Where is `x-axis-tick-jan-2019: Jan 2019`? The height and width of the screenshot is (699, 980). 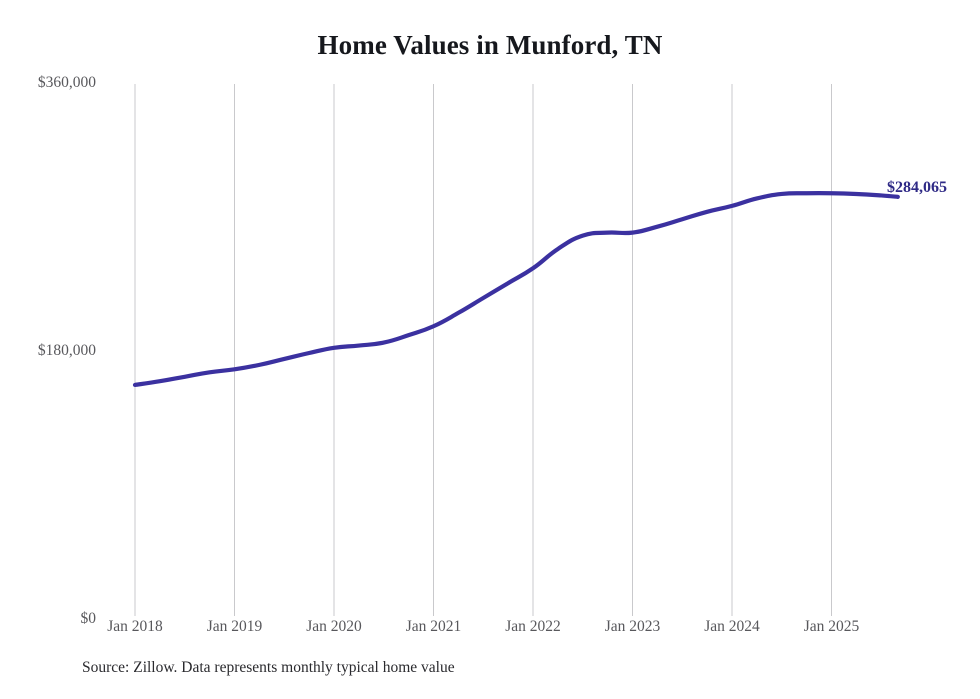
x-axis-tick-jan-2019: Jan 2019 is located at coordinates (234, 626).